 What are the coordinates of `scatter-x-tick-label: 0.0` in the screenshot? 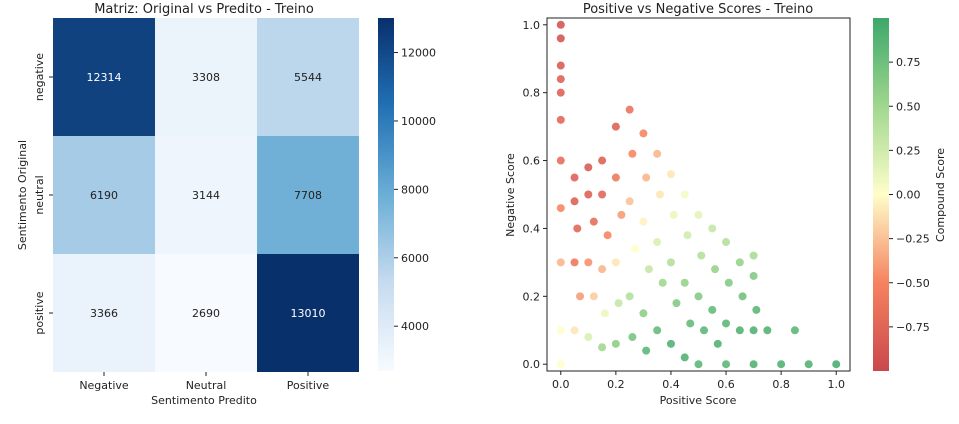 It's located at (561, 384).